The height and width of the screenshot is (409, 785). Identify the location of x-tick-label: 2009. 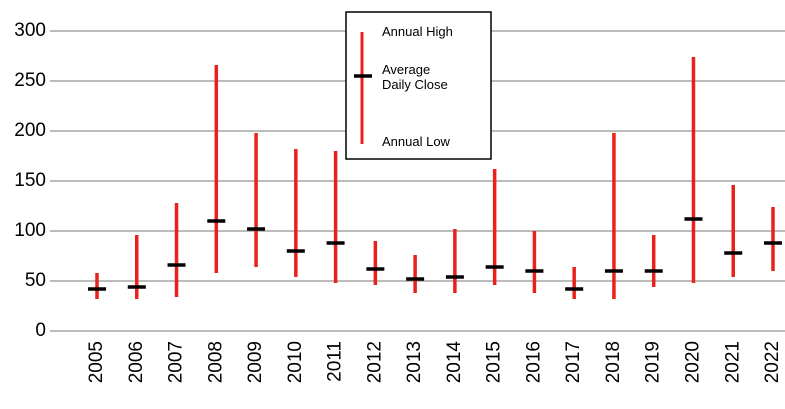
(255, 362).